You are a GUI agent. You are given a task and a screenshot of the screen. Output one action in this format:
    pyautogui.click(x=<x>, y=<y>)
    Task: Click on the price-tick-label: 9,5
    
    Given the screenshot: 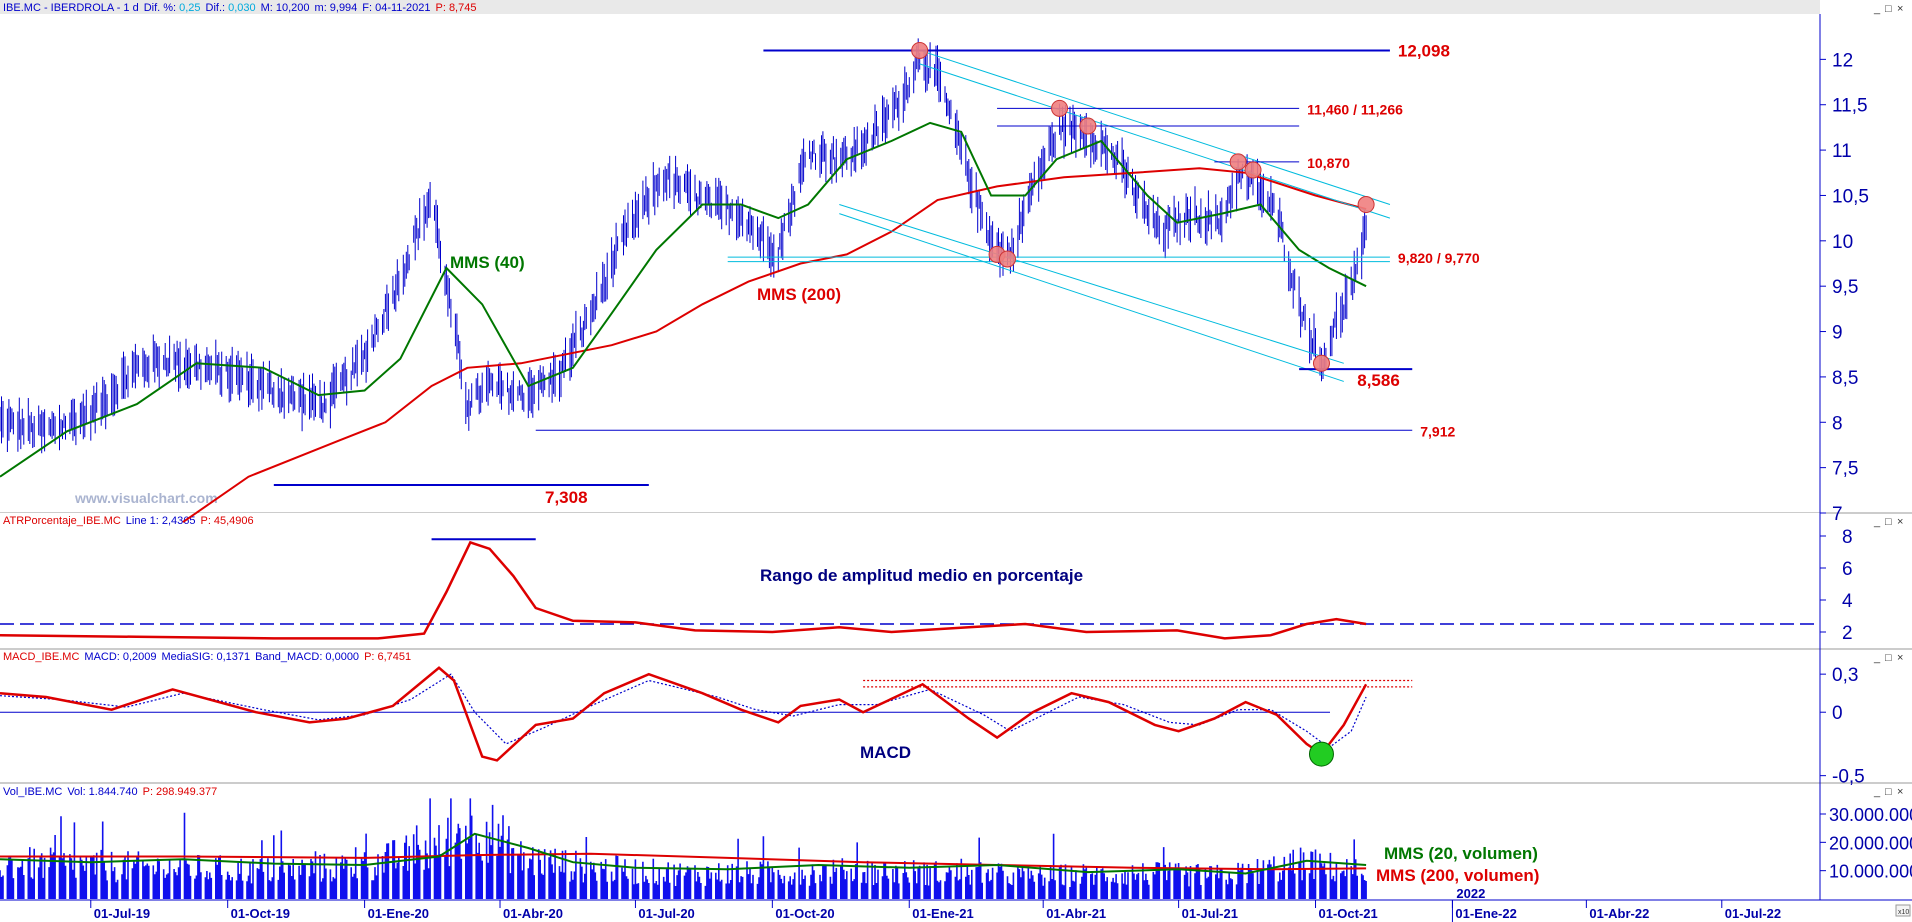 What is the action you would take?
    pyautogui.click(x=1845, y=287)
    